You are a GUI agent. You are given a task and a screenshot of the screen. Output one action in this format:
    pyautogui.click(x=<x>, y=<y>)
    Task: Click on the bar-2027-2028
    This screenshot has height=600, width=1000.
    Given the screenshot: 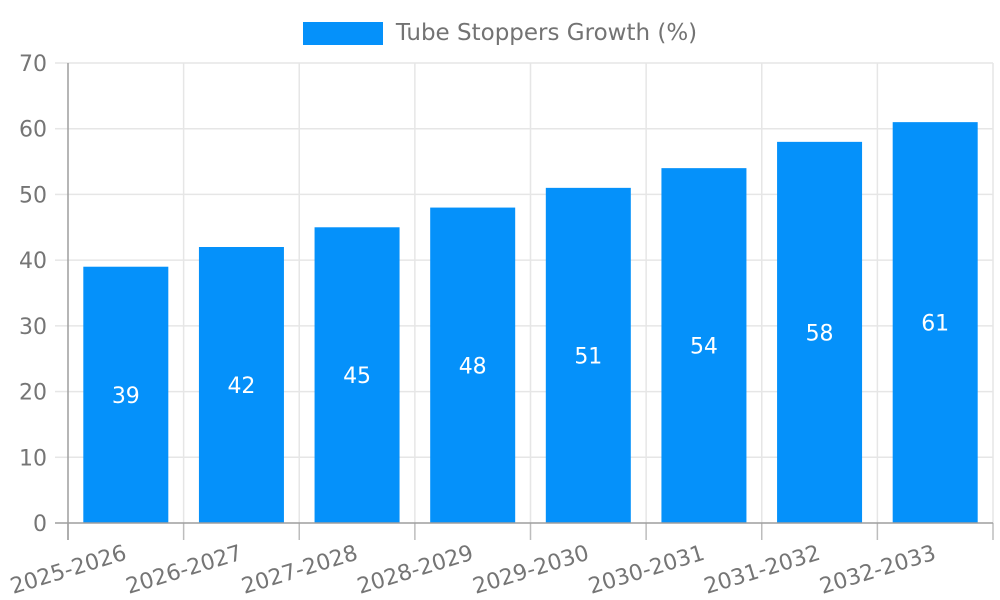 What is the action you would take?
    pyautogui.click(x=357, y=375)
    